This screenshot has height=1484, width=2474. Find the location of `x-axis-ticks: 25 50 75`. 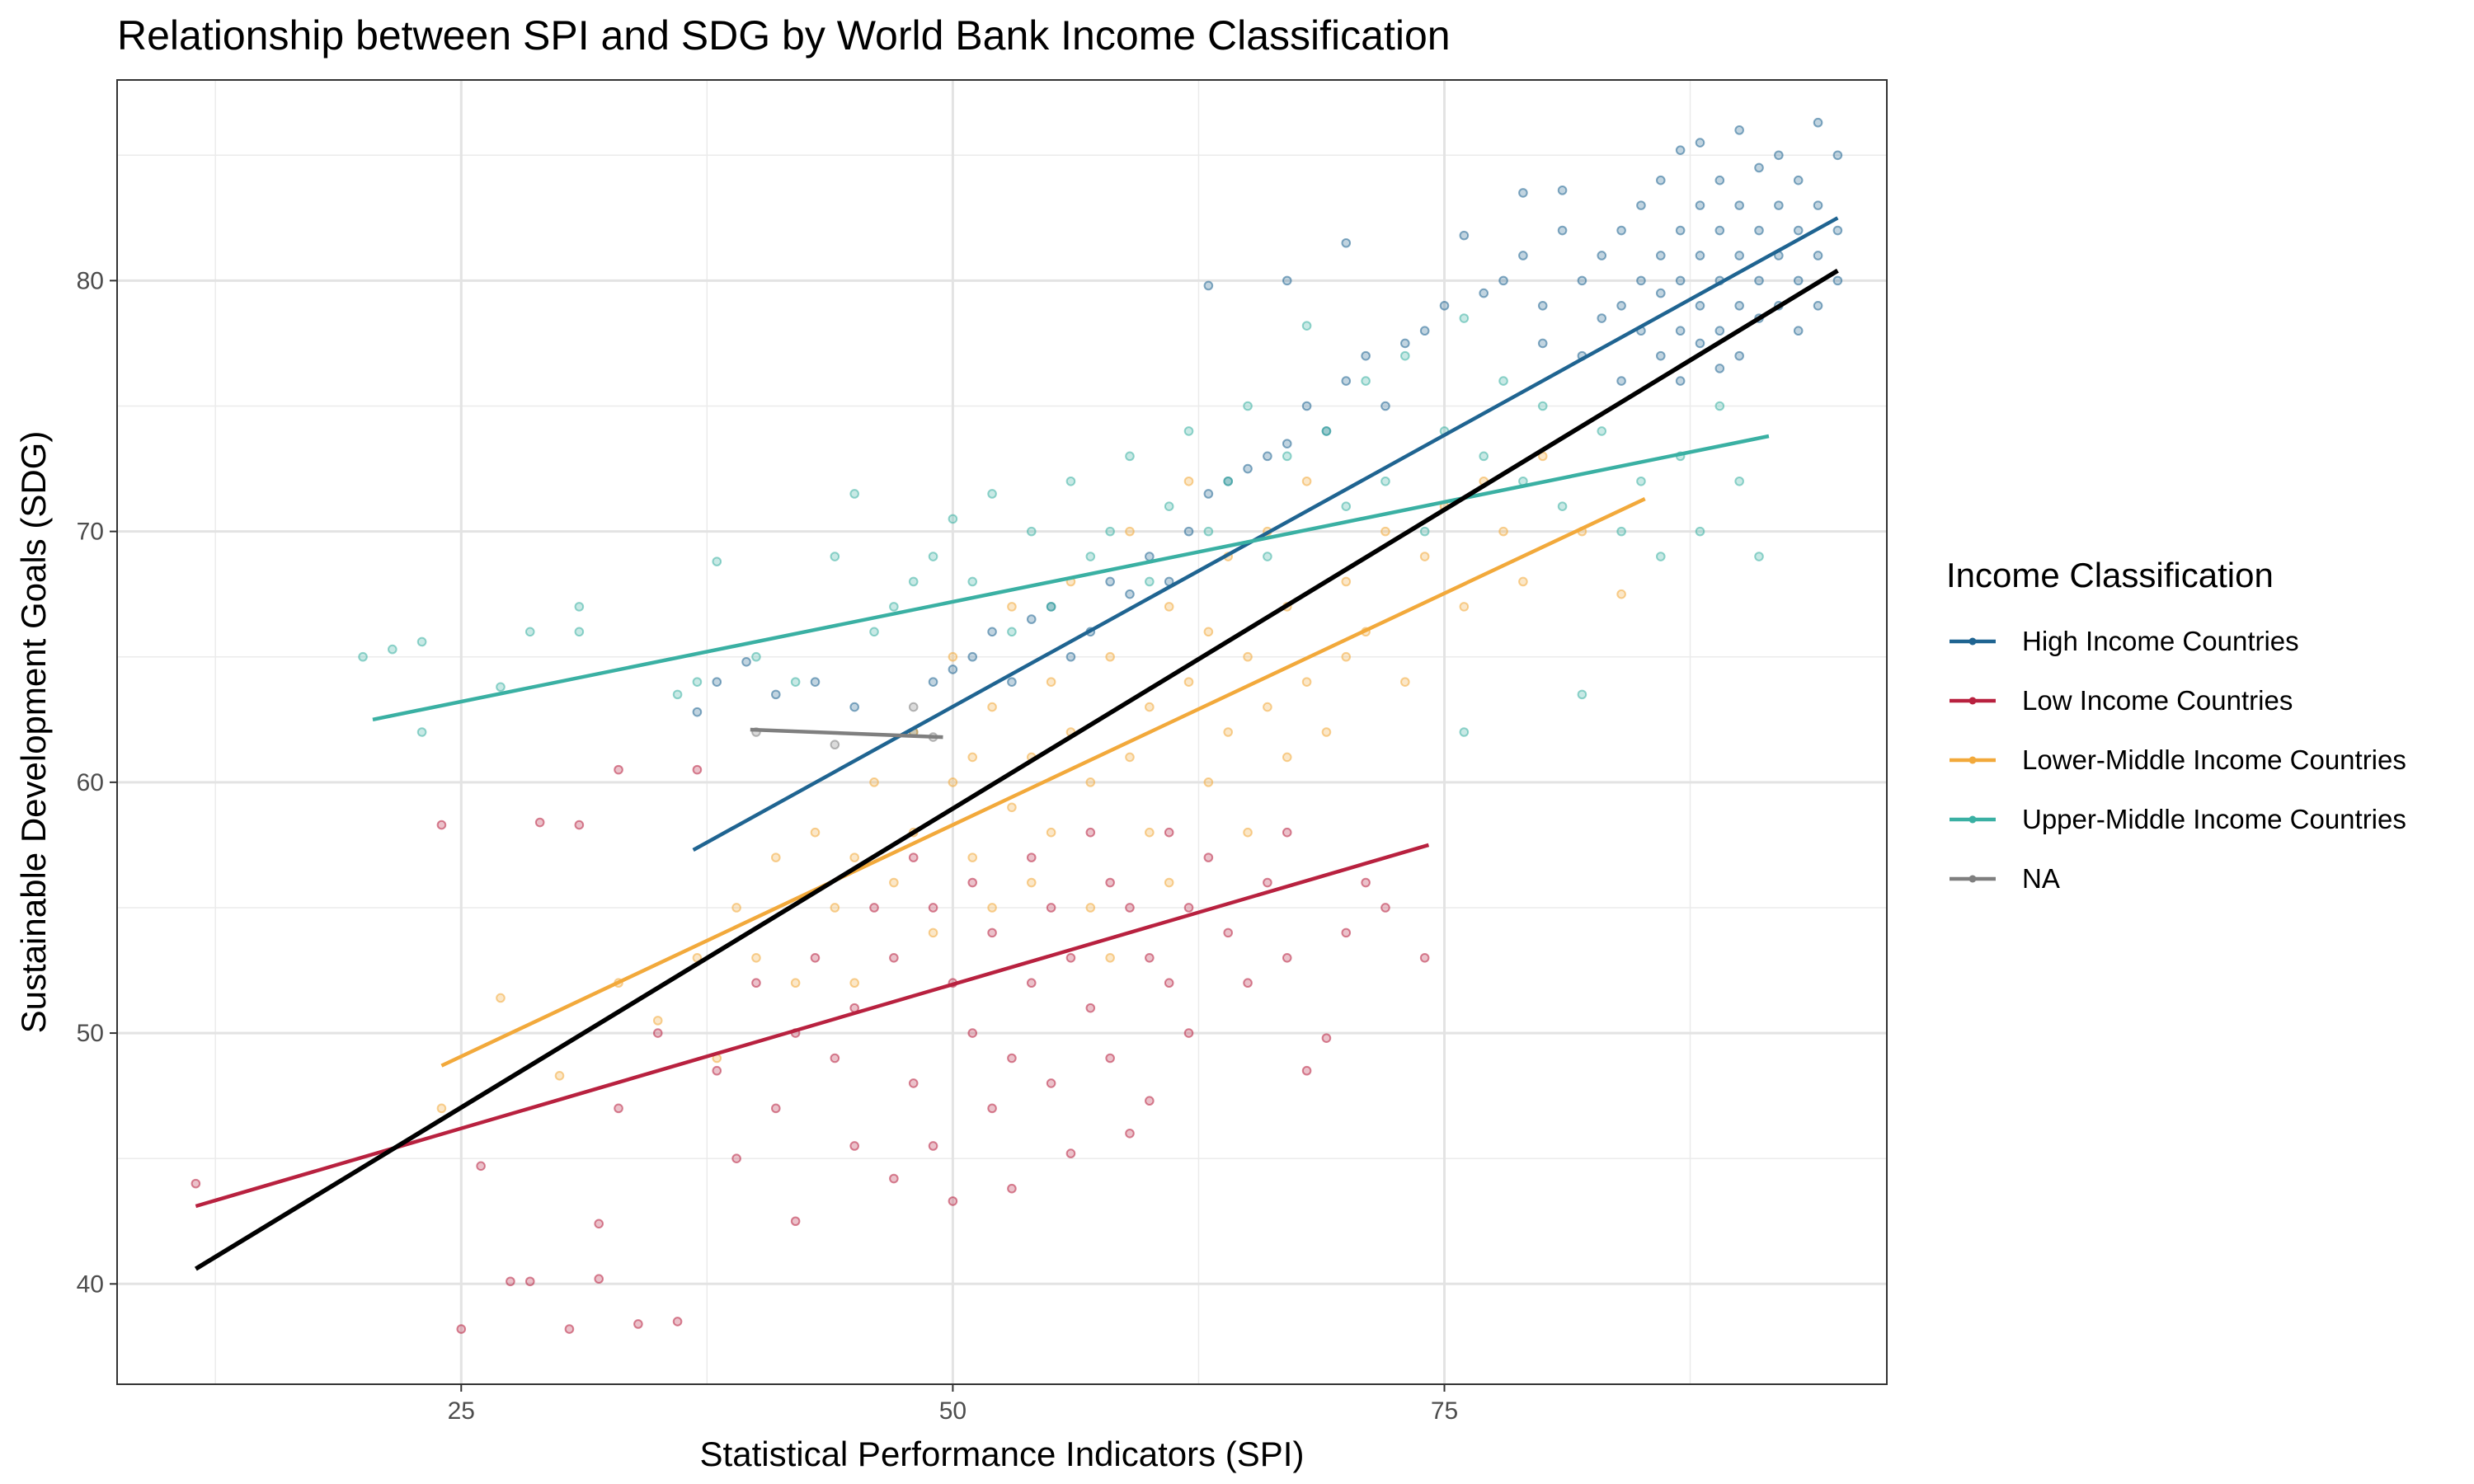

x-axis-ticks: 25 50 75 is located at coordinates (953, 1404).